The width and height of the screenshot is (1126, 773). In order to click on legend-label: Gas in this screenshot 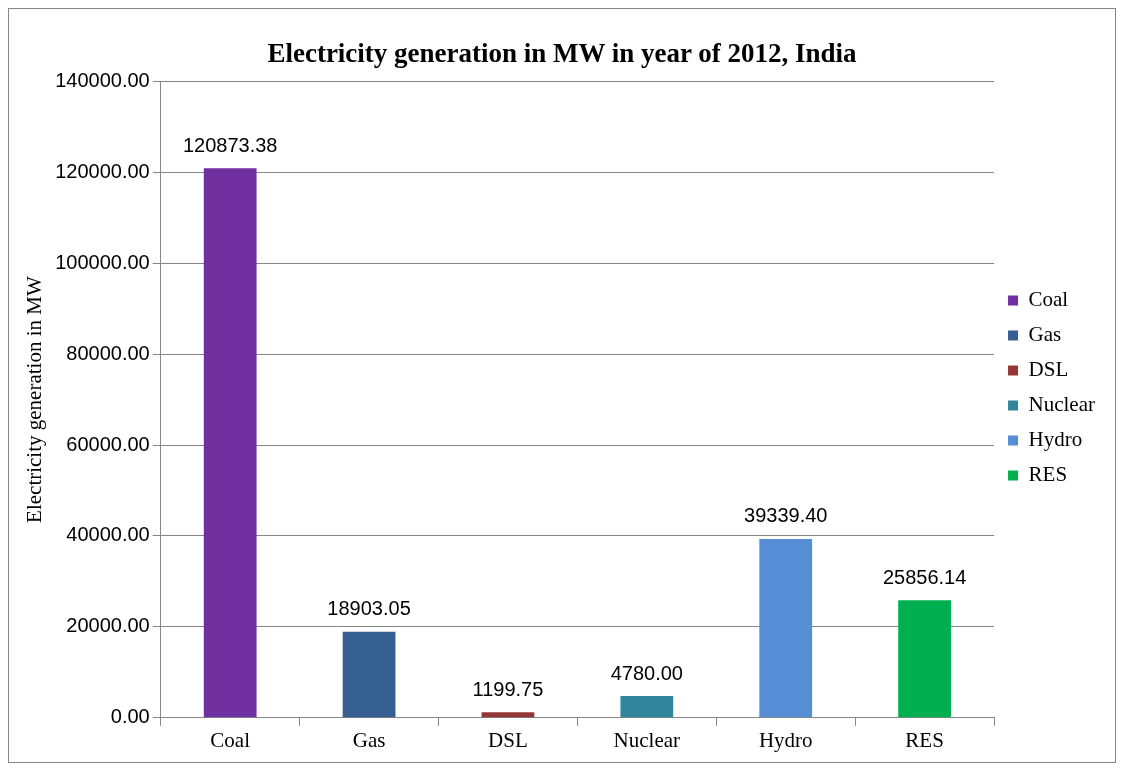, I will do `click(1045, 334)`.